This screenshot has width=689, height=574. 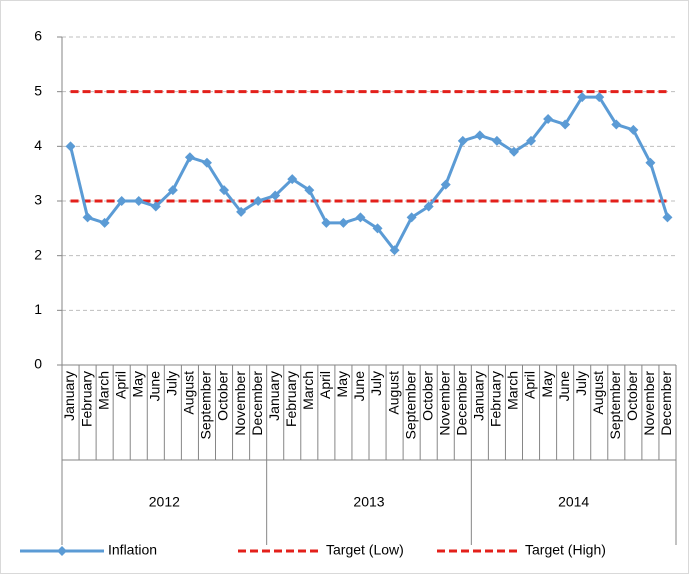 I want to click on y-tick-label: 6, so click(x=38, y=36).